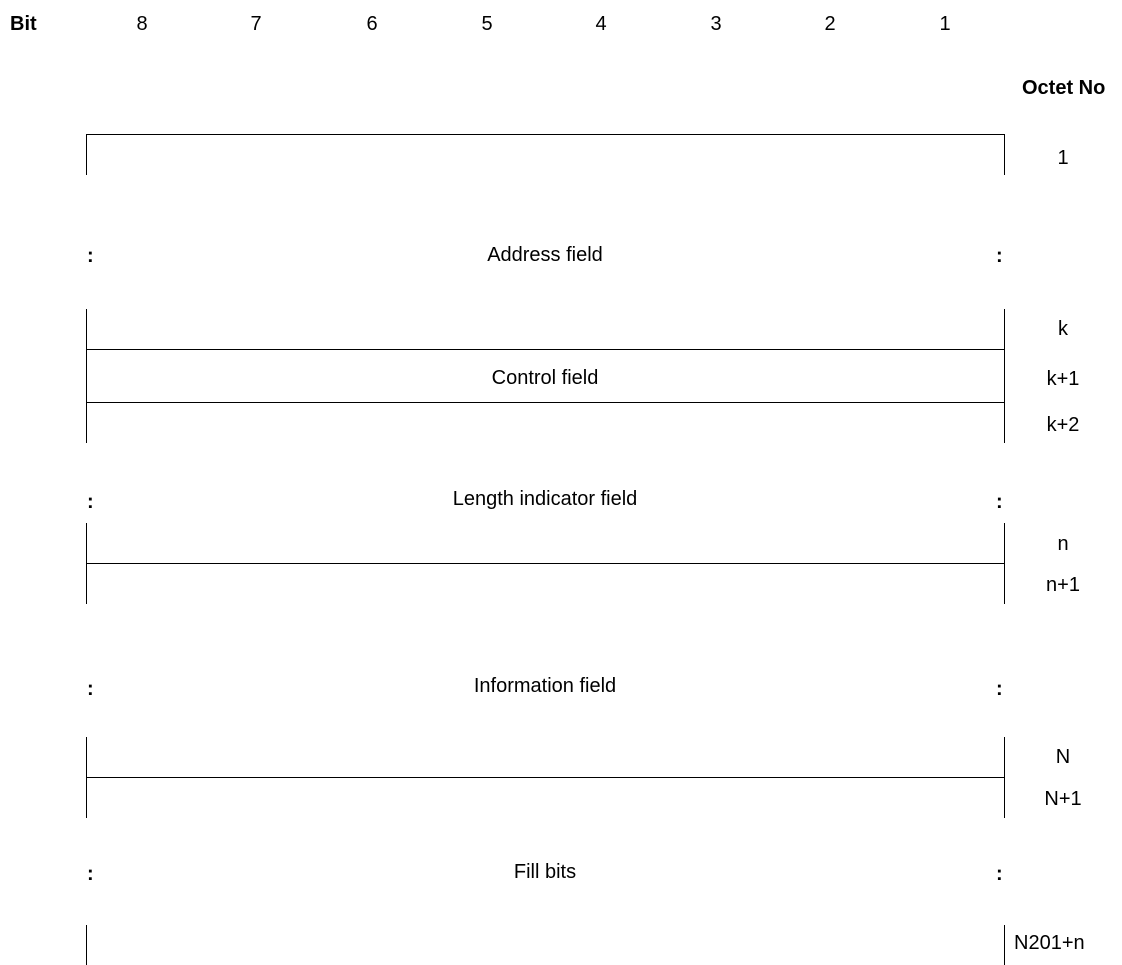 This screenshot has height=965, width=1122. Describe the element at coordinates (372, 24) in the screenshot. I see `bit-6: 6` at that location.